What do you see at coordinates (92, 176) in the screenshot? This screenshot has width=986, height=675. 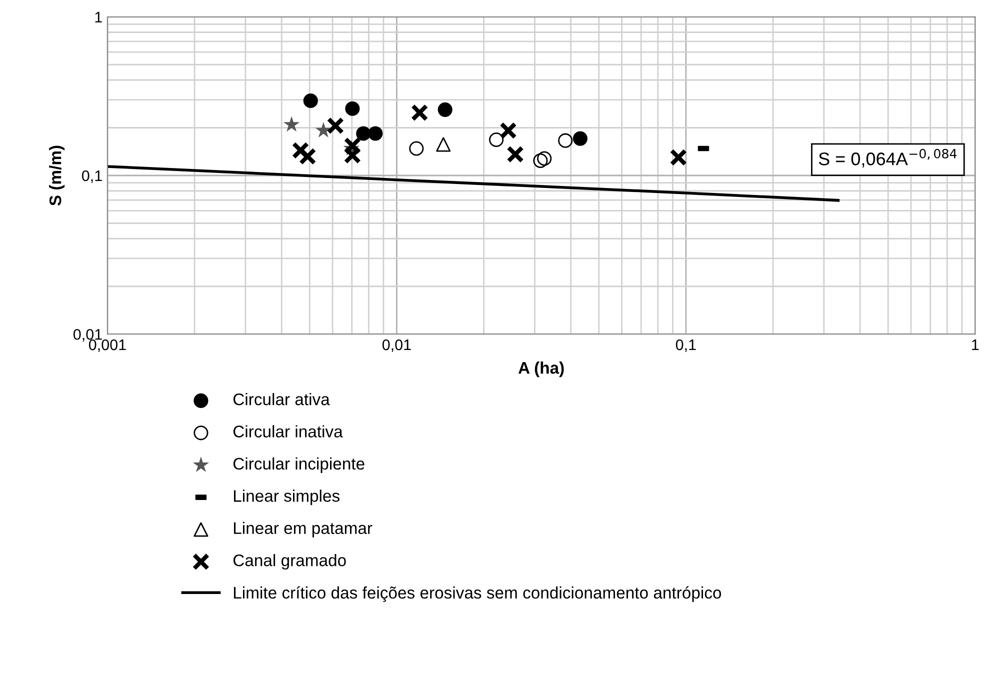 I see `y-tick-label: 0,1` at bounding box center [92, 176].